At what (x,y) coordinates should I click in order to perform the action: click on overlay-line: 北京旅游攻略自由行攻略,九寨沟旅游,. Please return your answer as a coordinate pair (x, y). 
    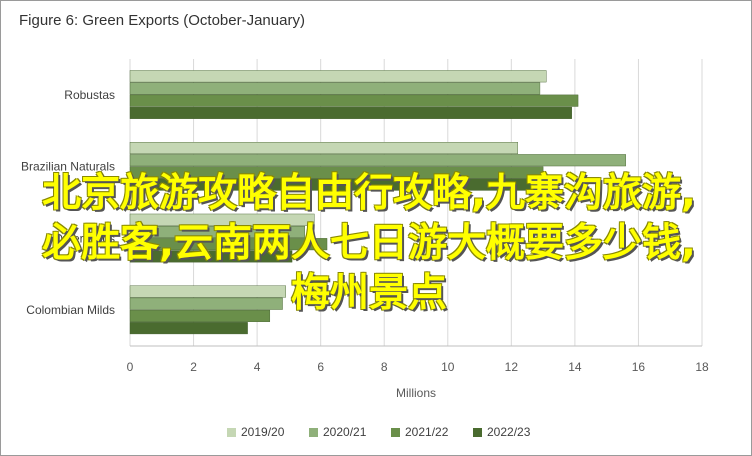
    Looking at the image, I should click on (369, 193).